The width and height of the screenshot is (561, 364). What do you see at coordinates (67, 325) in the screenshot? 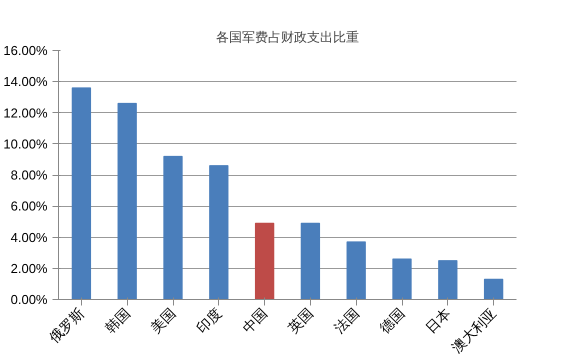
I see `x-tick-label: 俄罗斯` at bounding box center [67, 325].